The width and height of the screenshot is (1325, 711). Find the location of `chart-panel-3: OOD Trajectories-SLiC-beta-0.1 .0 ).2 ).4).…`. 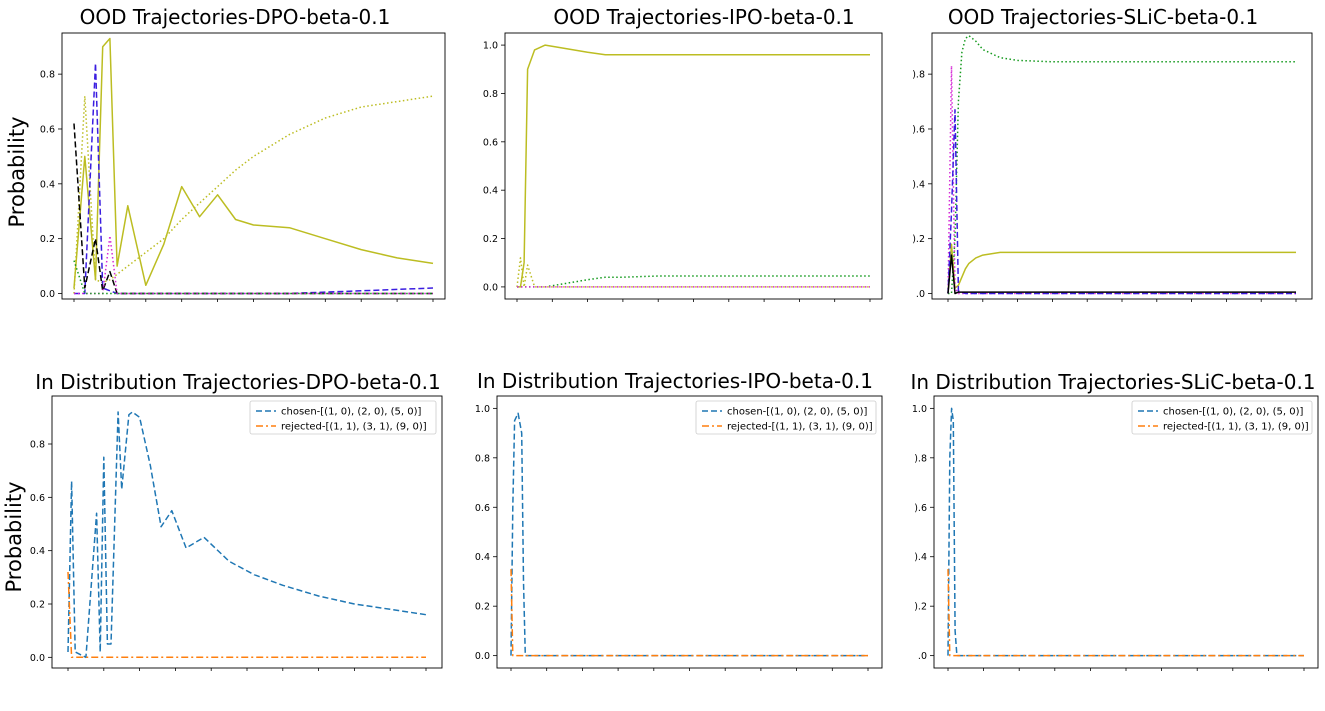

chart-panel-3: OOD Trajectories-SLiC-beta-0.1 .0 ).2 ).4).… is located at coordinates (1112, 153).